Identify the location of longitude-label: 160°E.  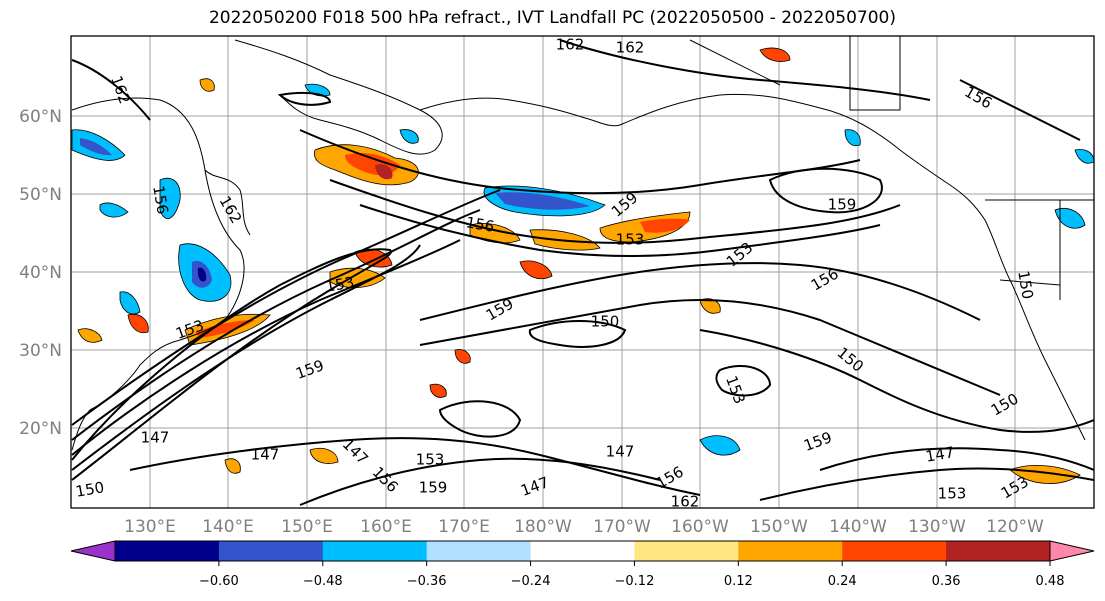
(386, 527).